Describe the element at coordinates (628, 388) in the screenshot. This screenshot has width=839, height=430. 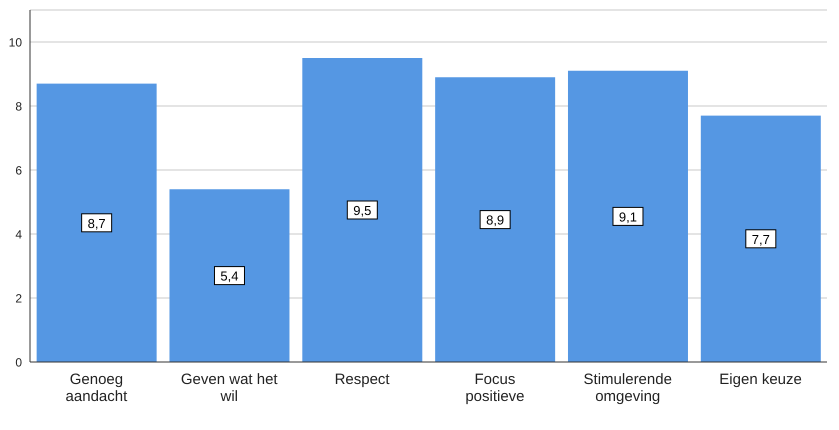
I see `x-tick-label: Stimulerende omgeving` at that location.